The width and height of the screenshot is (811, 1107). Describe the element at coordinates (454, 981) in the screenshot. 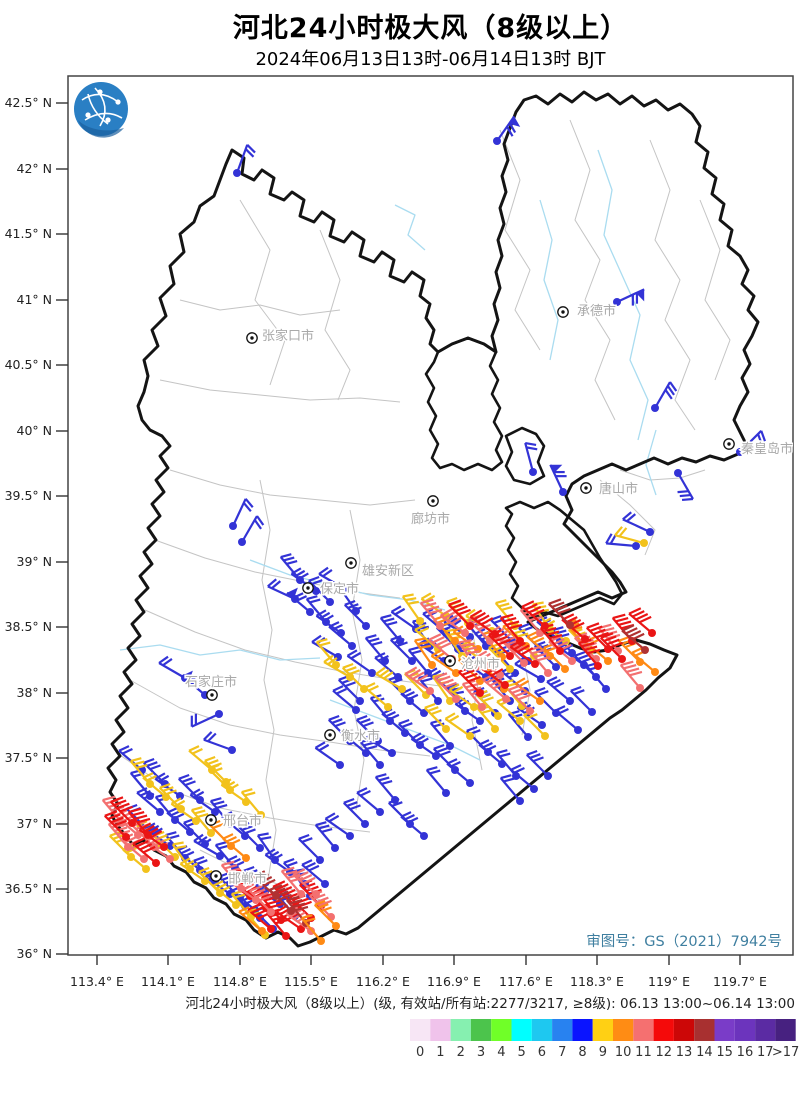

I see `x-axis-label: 116.9° E` at that location.